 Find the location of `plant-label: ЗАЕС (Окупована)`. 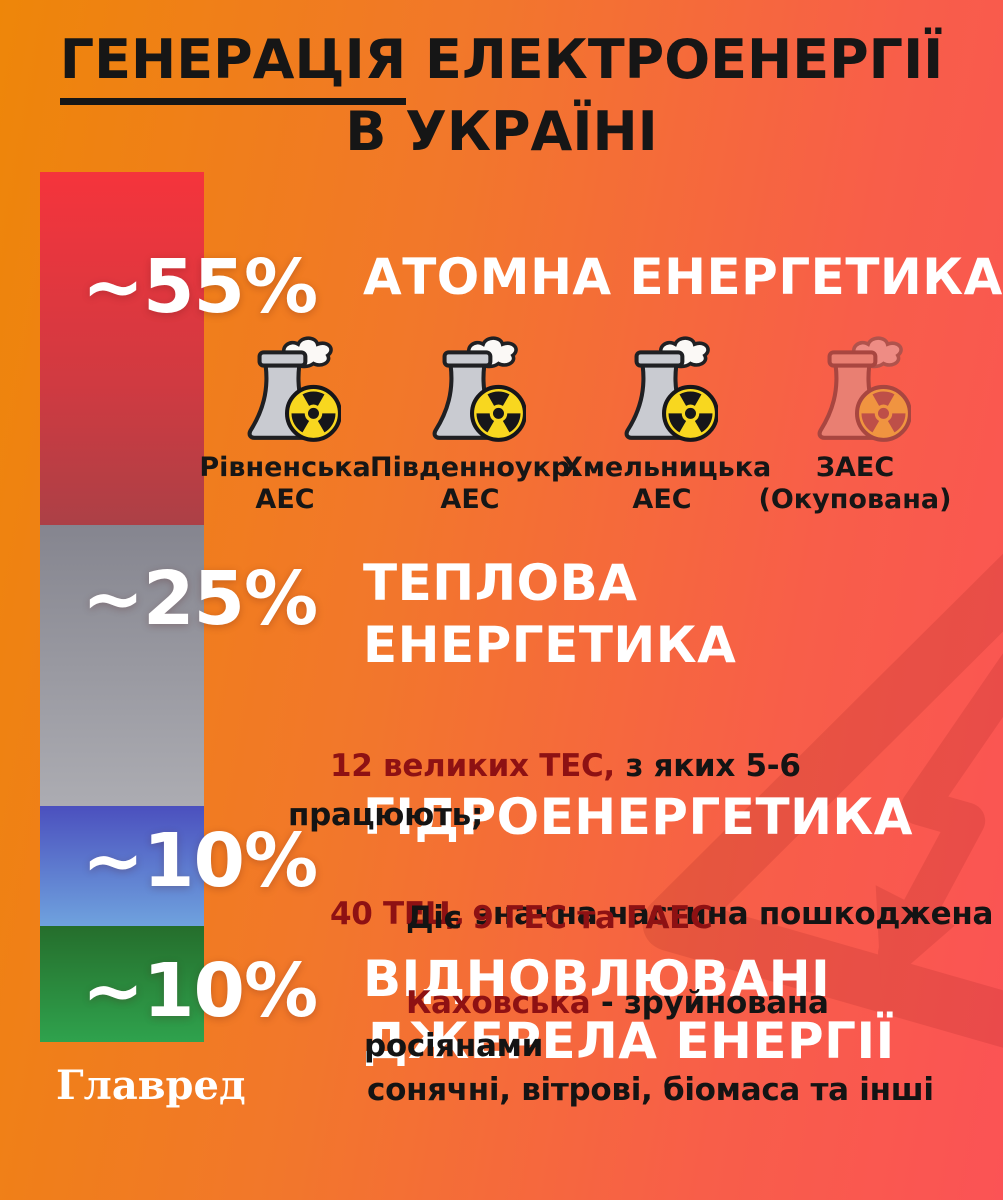

plant-label: ЗАЕС (Окупована) is located at coordinates (855, 484).